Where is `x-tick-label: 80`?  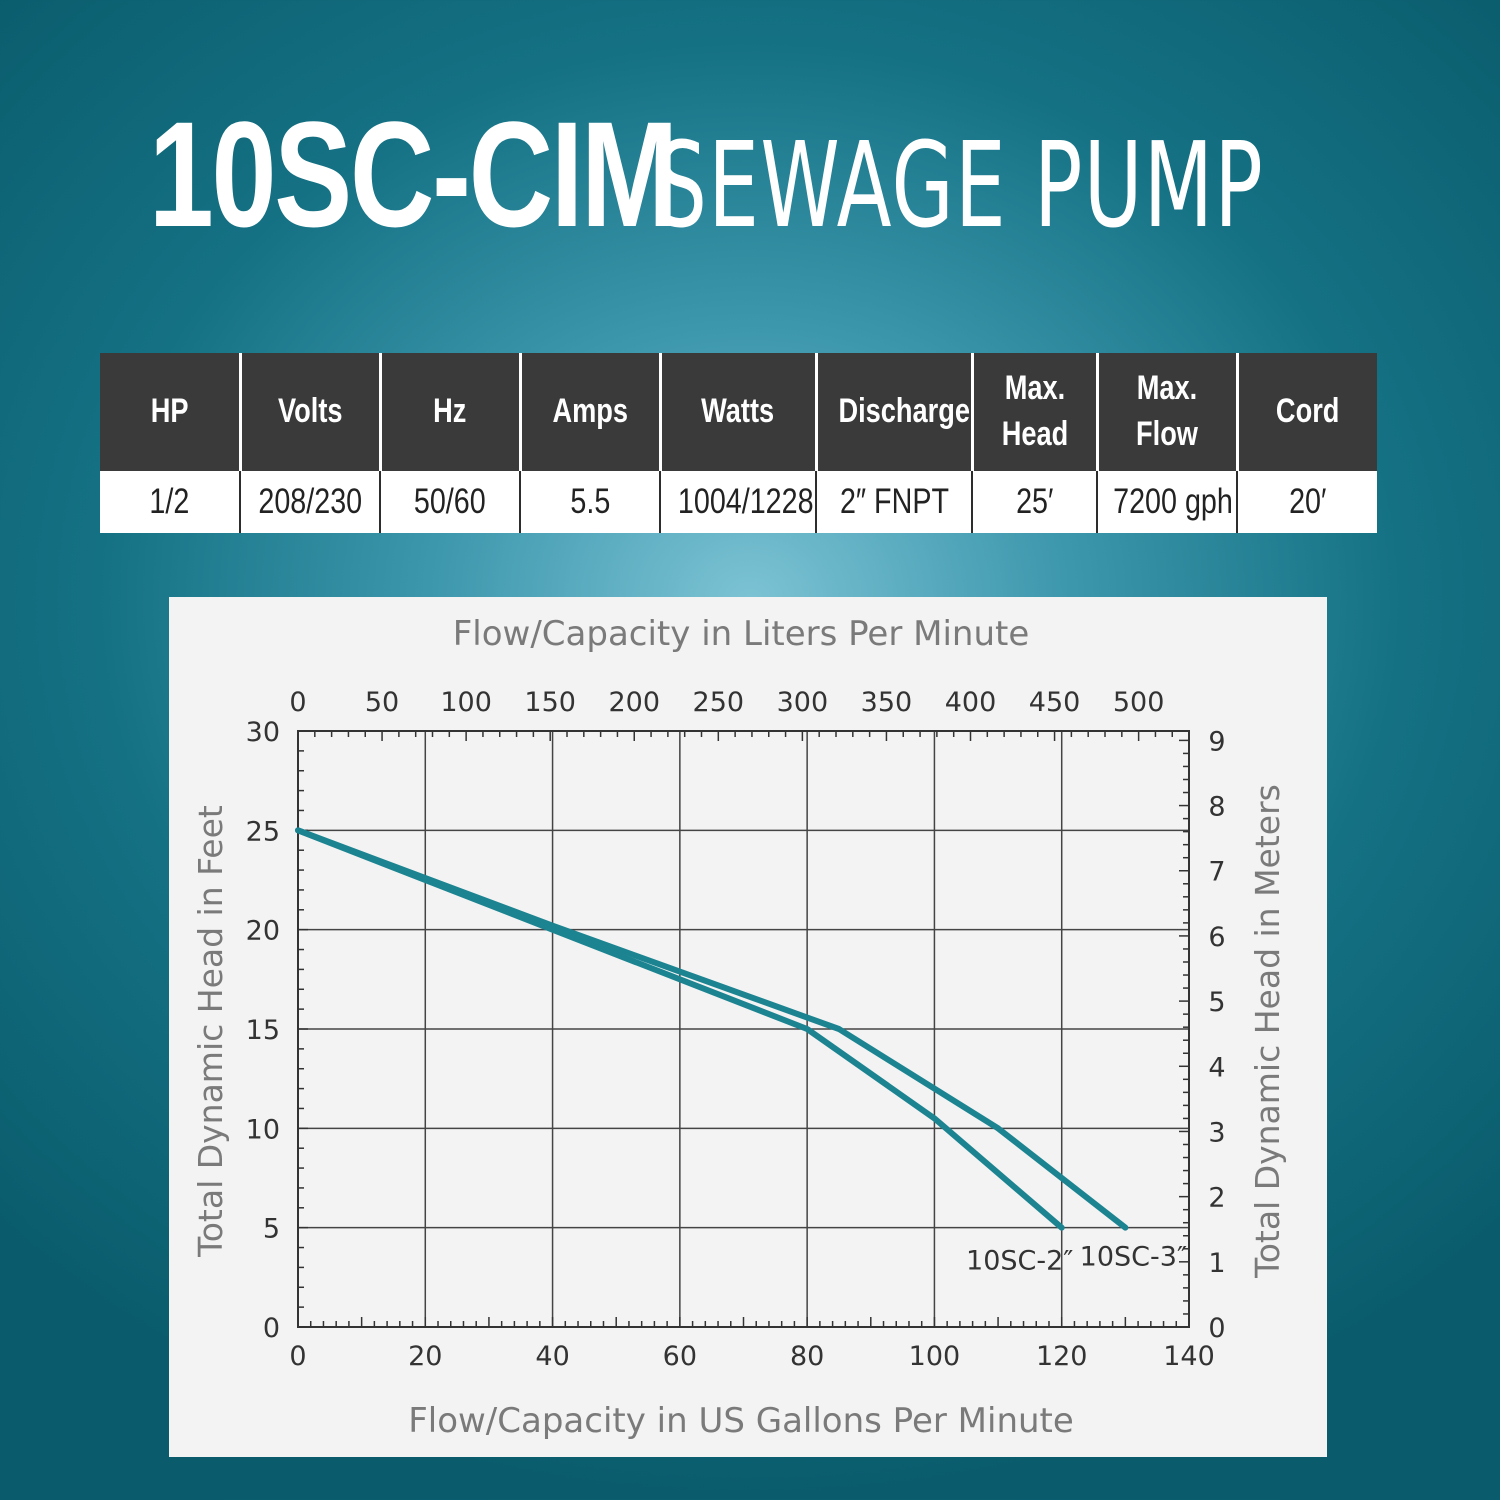
x-tick-label: 80 is located at coordinates (807, 1356).